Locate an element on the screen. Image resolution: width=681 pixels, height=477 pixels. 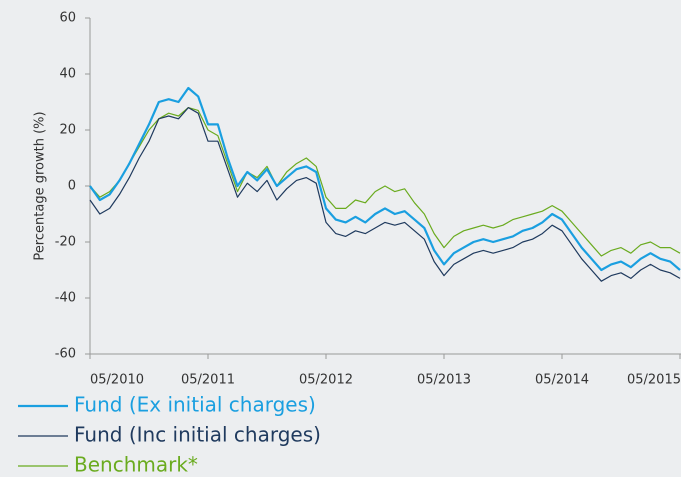
y-tick-label: 60 is located at coordinates (67, 18).